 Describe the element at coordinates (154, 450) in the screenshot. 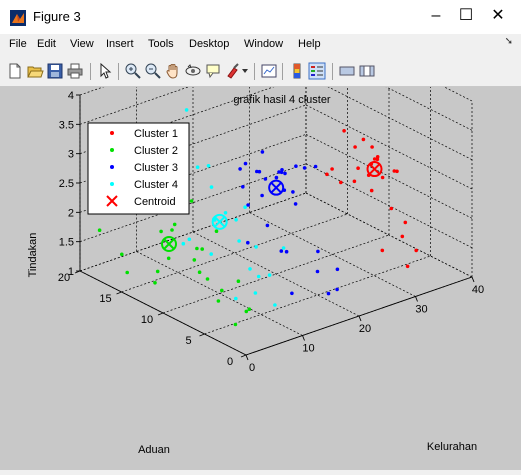

I see `y-axis-label: Aduan` at that location.